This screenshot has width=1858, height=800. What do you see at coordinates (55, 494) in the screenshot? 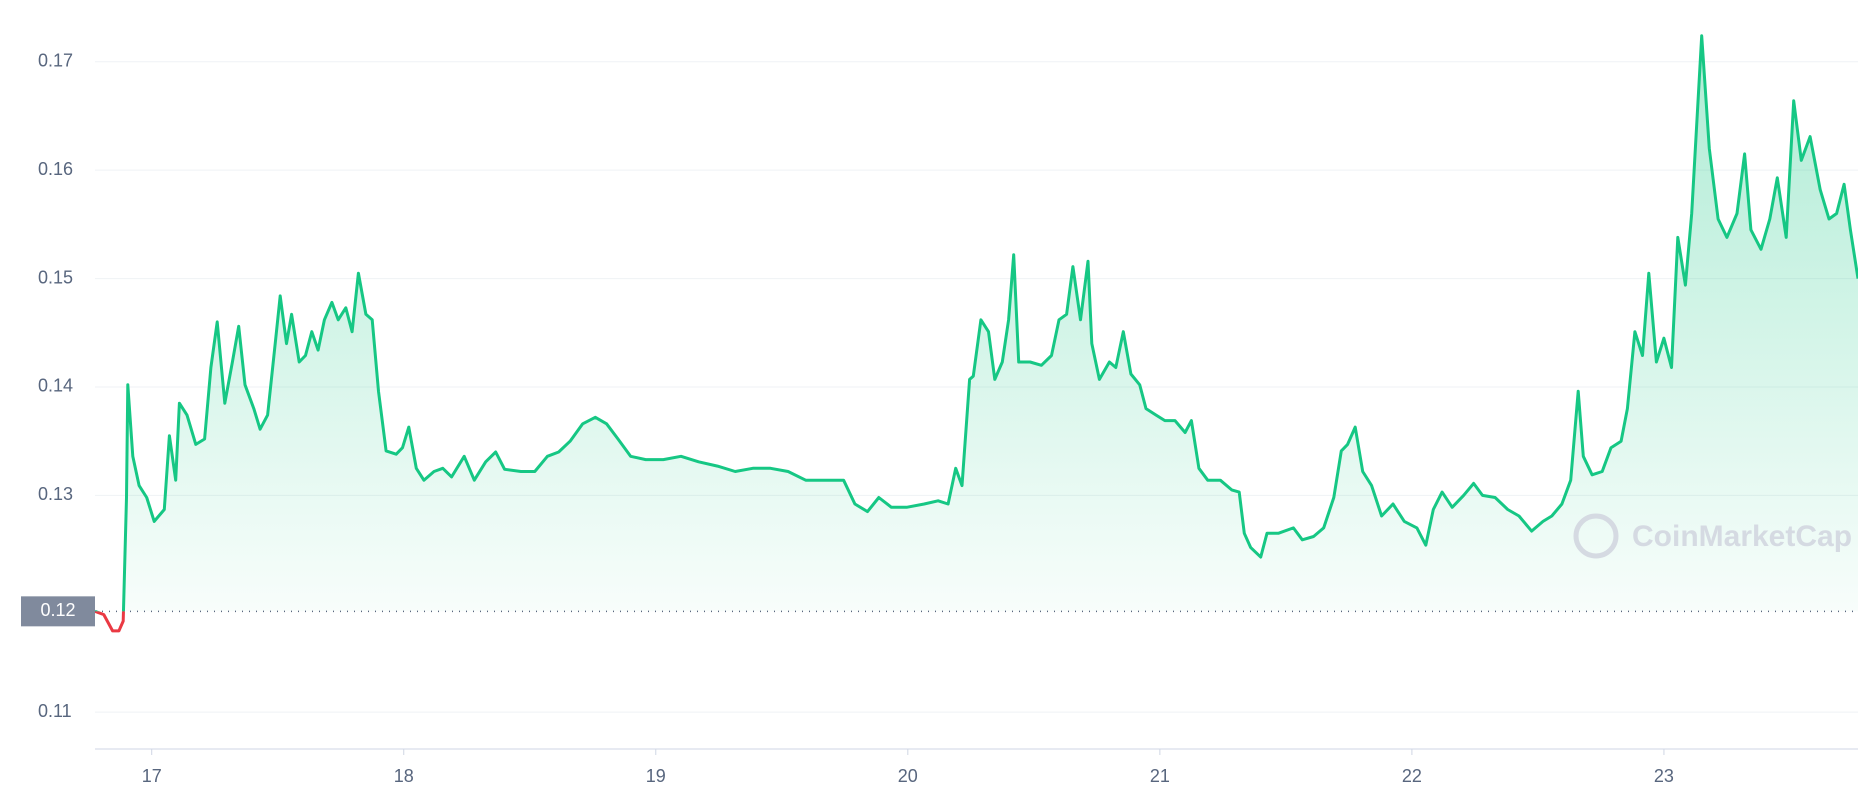
I see `y-tick-label: 0.13` at bounding box center [55, 494].